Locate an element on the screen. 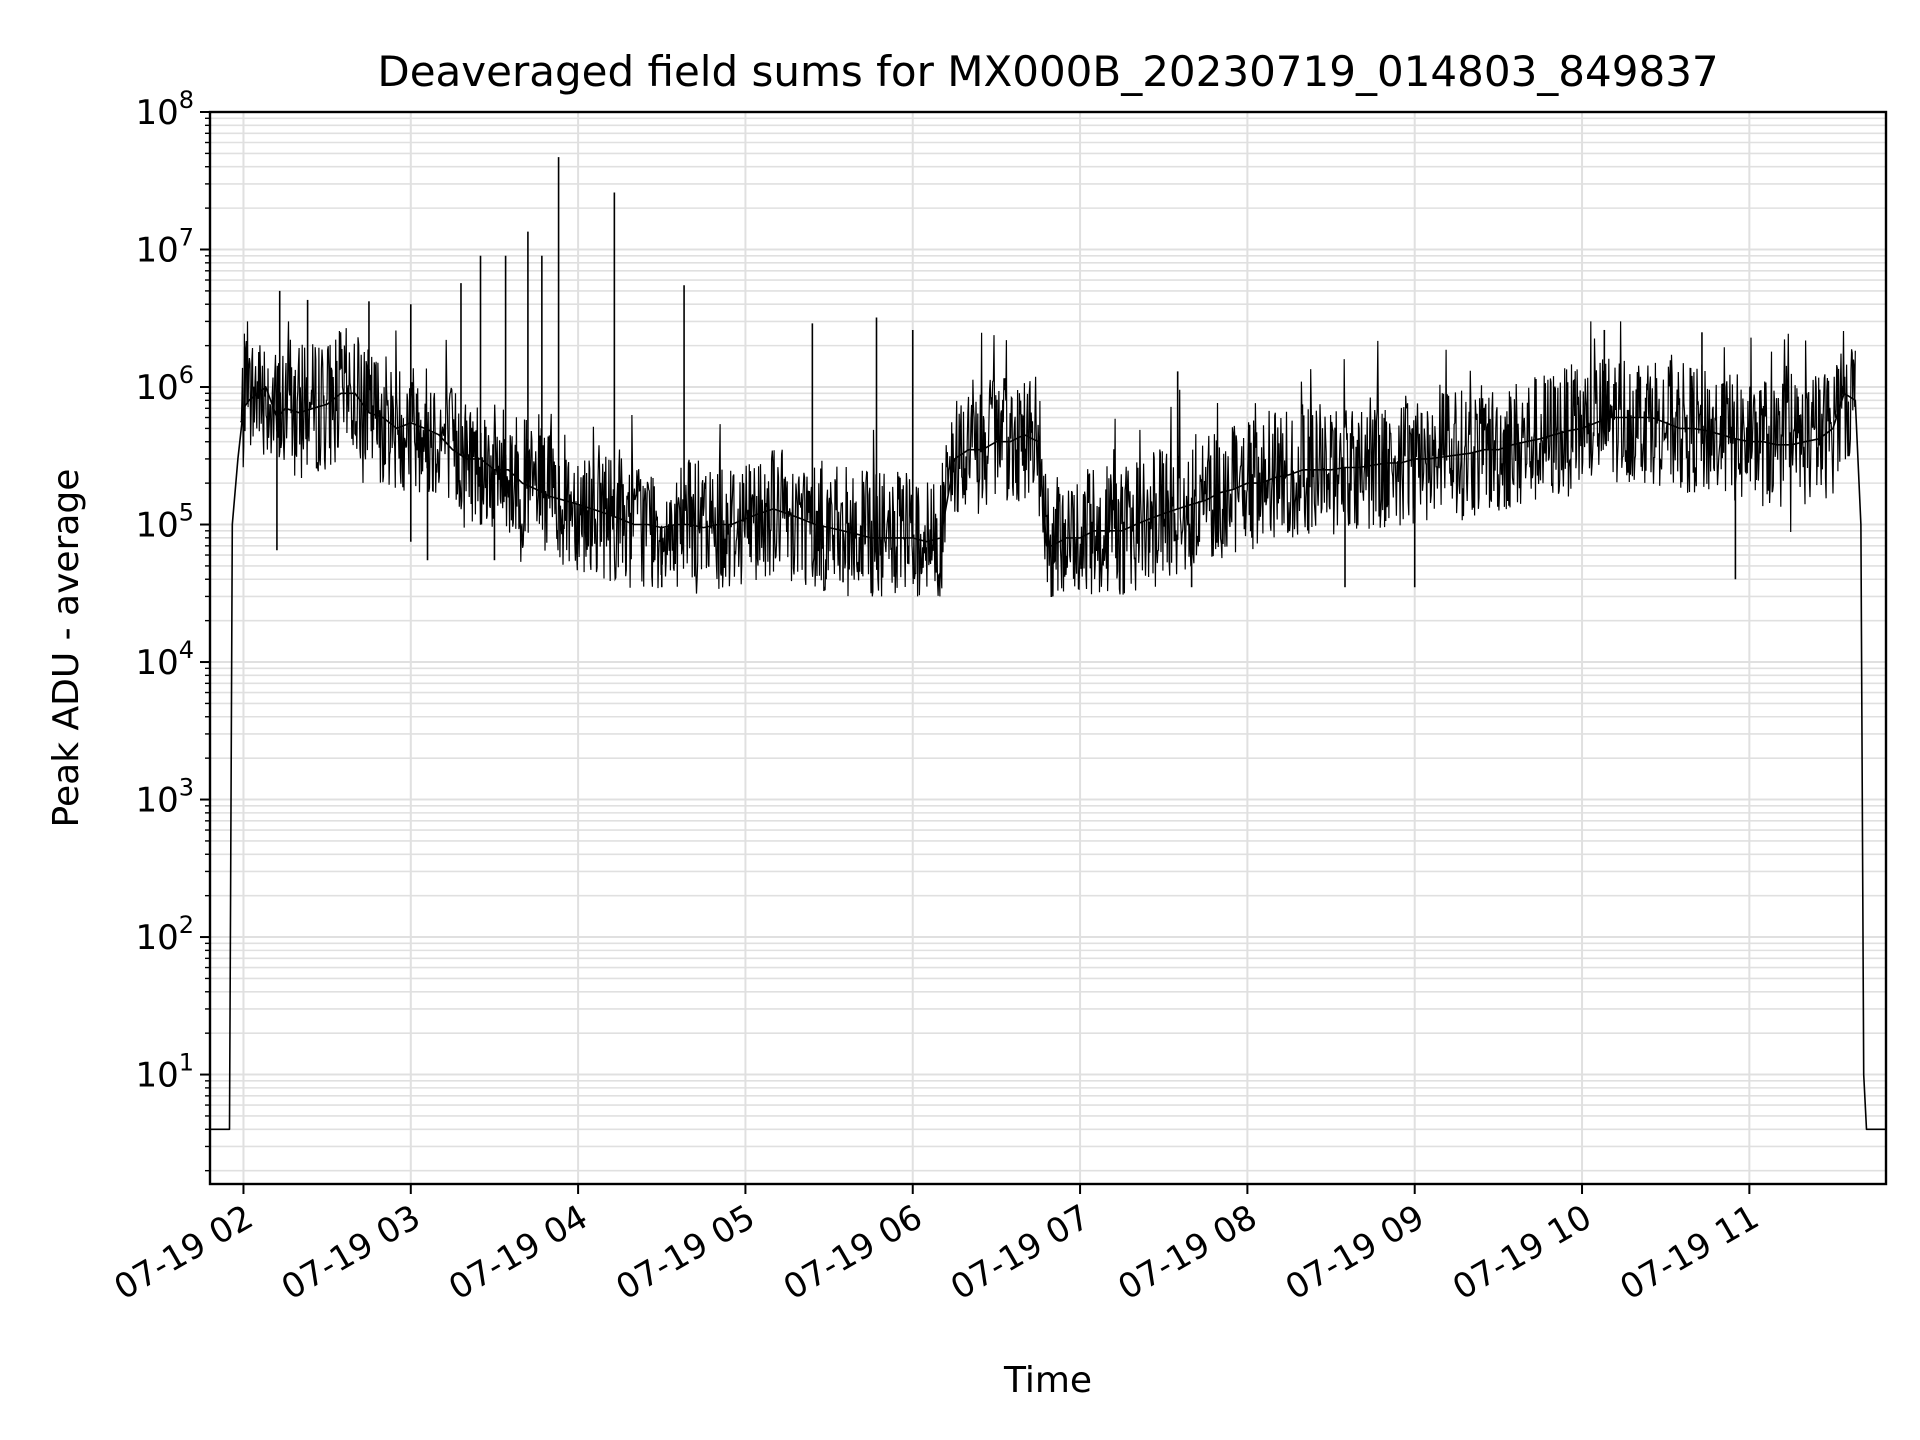 This screenshot has width=1920, height=1440. y-tick-label: 10⁸ is located at coordinates (164, 109).